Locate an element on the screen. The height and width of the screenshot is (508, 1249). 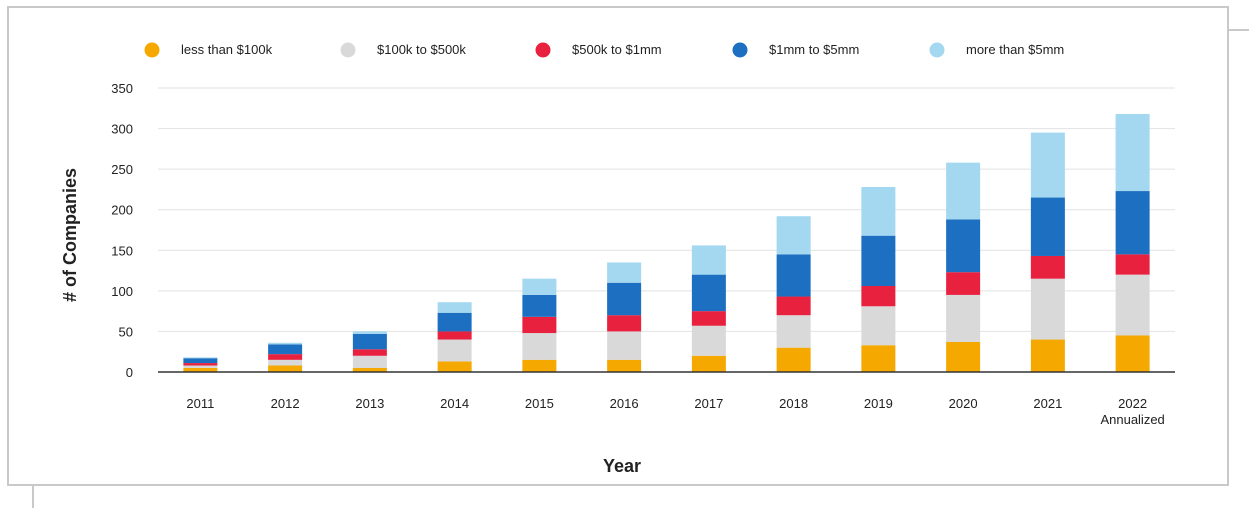
y-tick-label: 200 is located at coordinates (122, 210).